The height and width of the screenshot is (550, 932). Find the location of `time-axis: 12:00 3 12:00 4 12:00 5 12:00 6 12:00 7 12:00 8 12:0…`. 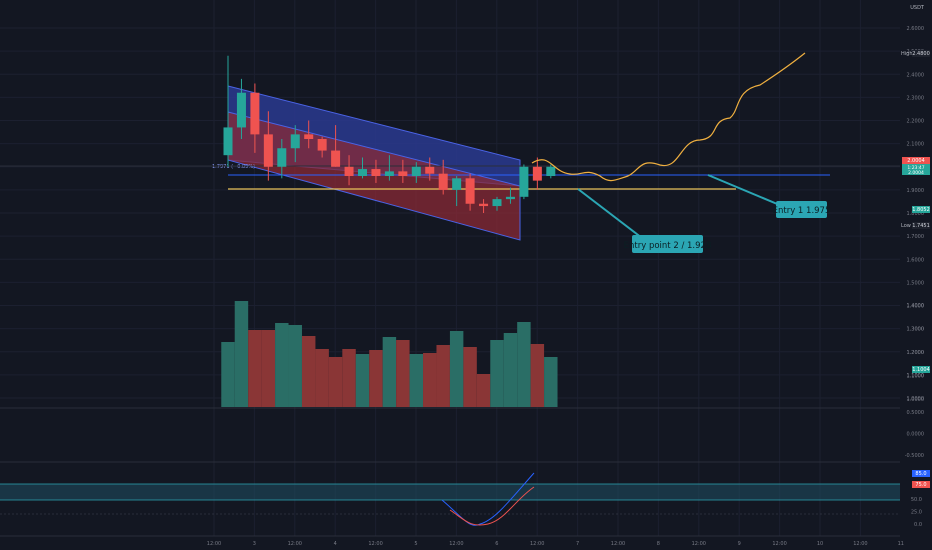

time-axis: 12:00 3 12:00 4 12:00 5 12:00 6 12:00 7 12:00 8 12:0… is located at coordinates (555, 544).